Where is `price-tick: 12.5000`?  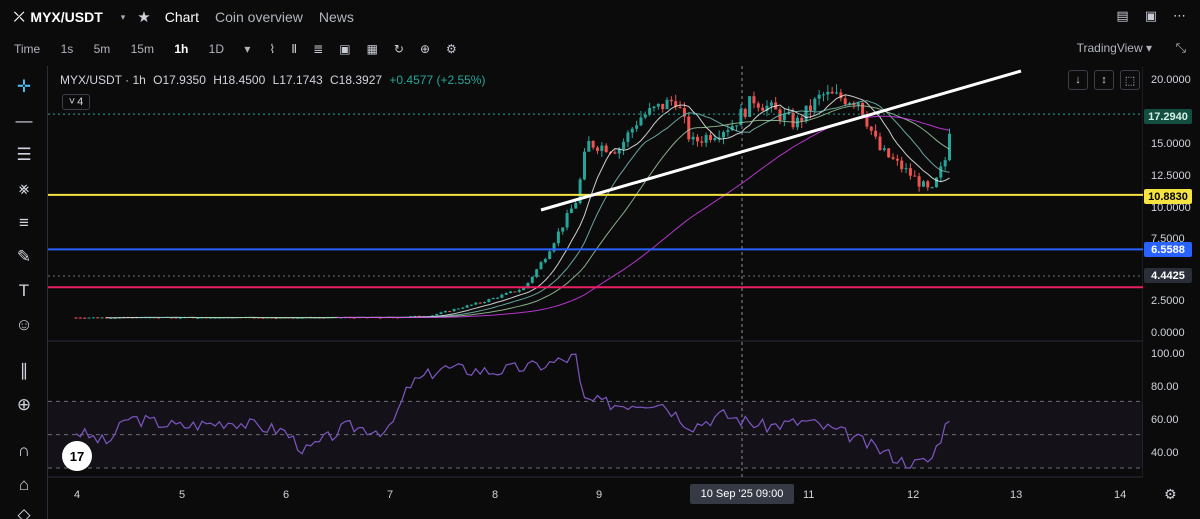
price-tick: 12.5000 is located at coordinates (1171, 176).